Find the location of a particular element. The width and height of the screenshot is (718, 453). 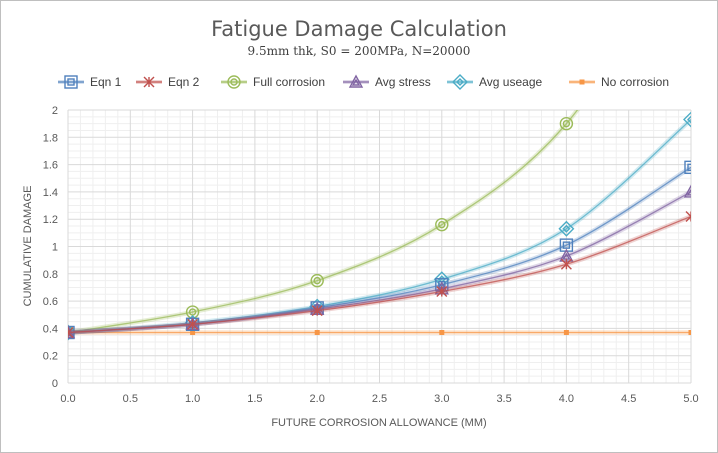

x-tick-label: 0.0 is located at coordinates (67, 399).